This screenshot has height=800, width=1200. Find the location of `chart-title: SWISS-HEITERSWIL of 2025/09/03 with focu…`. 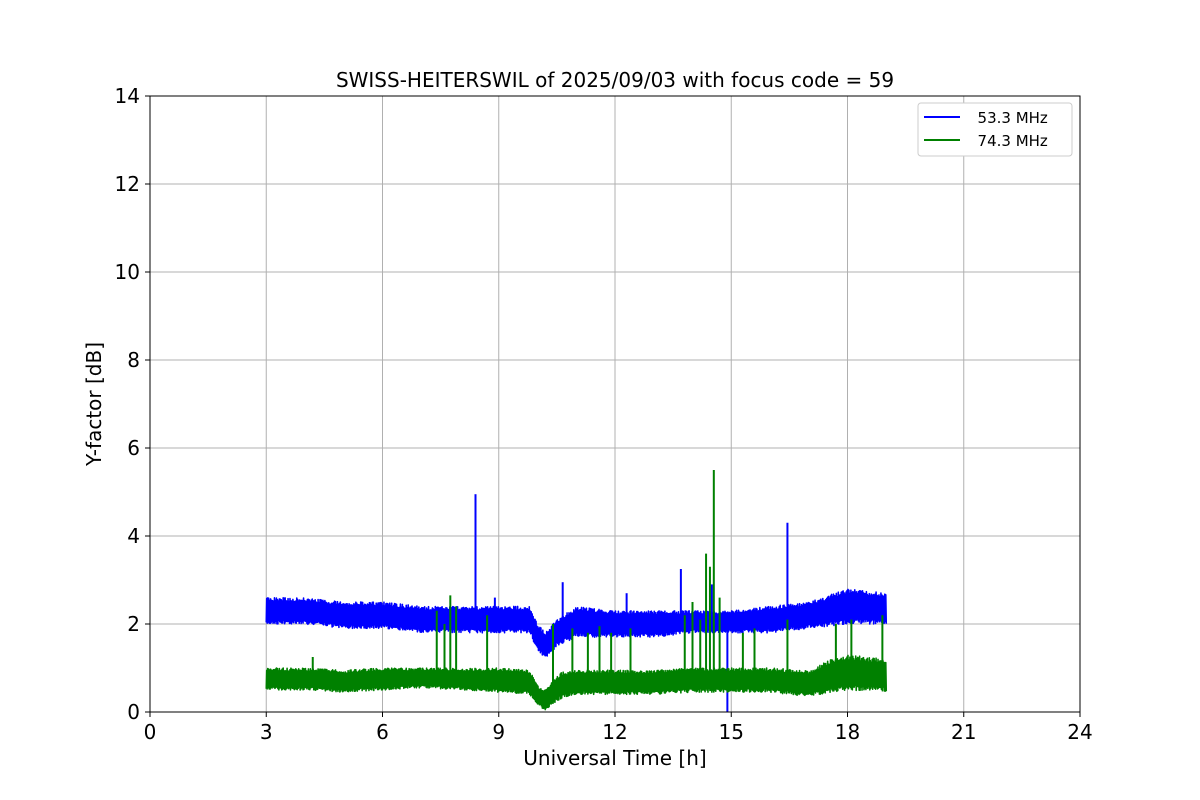

chart-title: SWISS-HEITERSWIL of 2025/09/03 with focu… is located at coordinates (615, 80).